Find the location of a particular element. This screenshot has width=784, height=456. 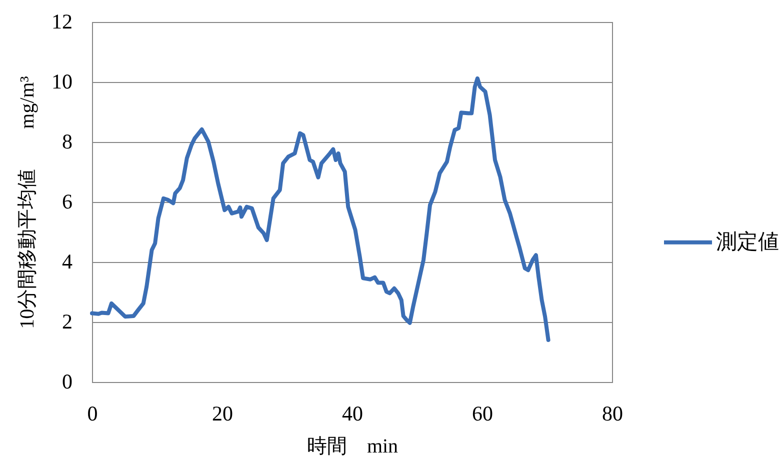

legend-label: 測定値 is located at coordinates (747, 241).